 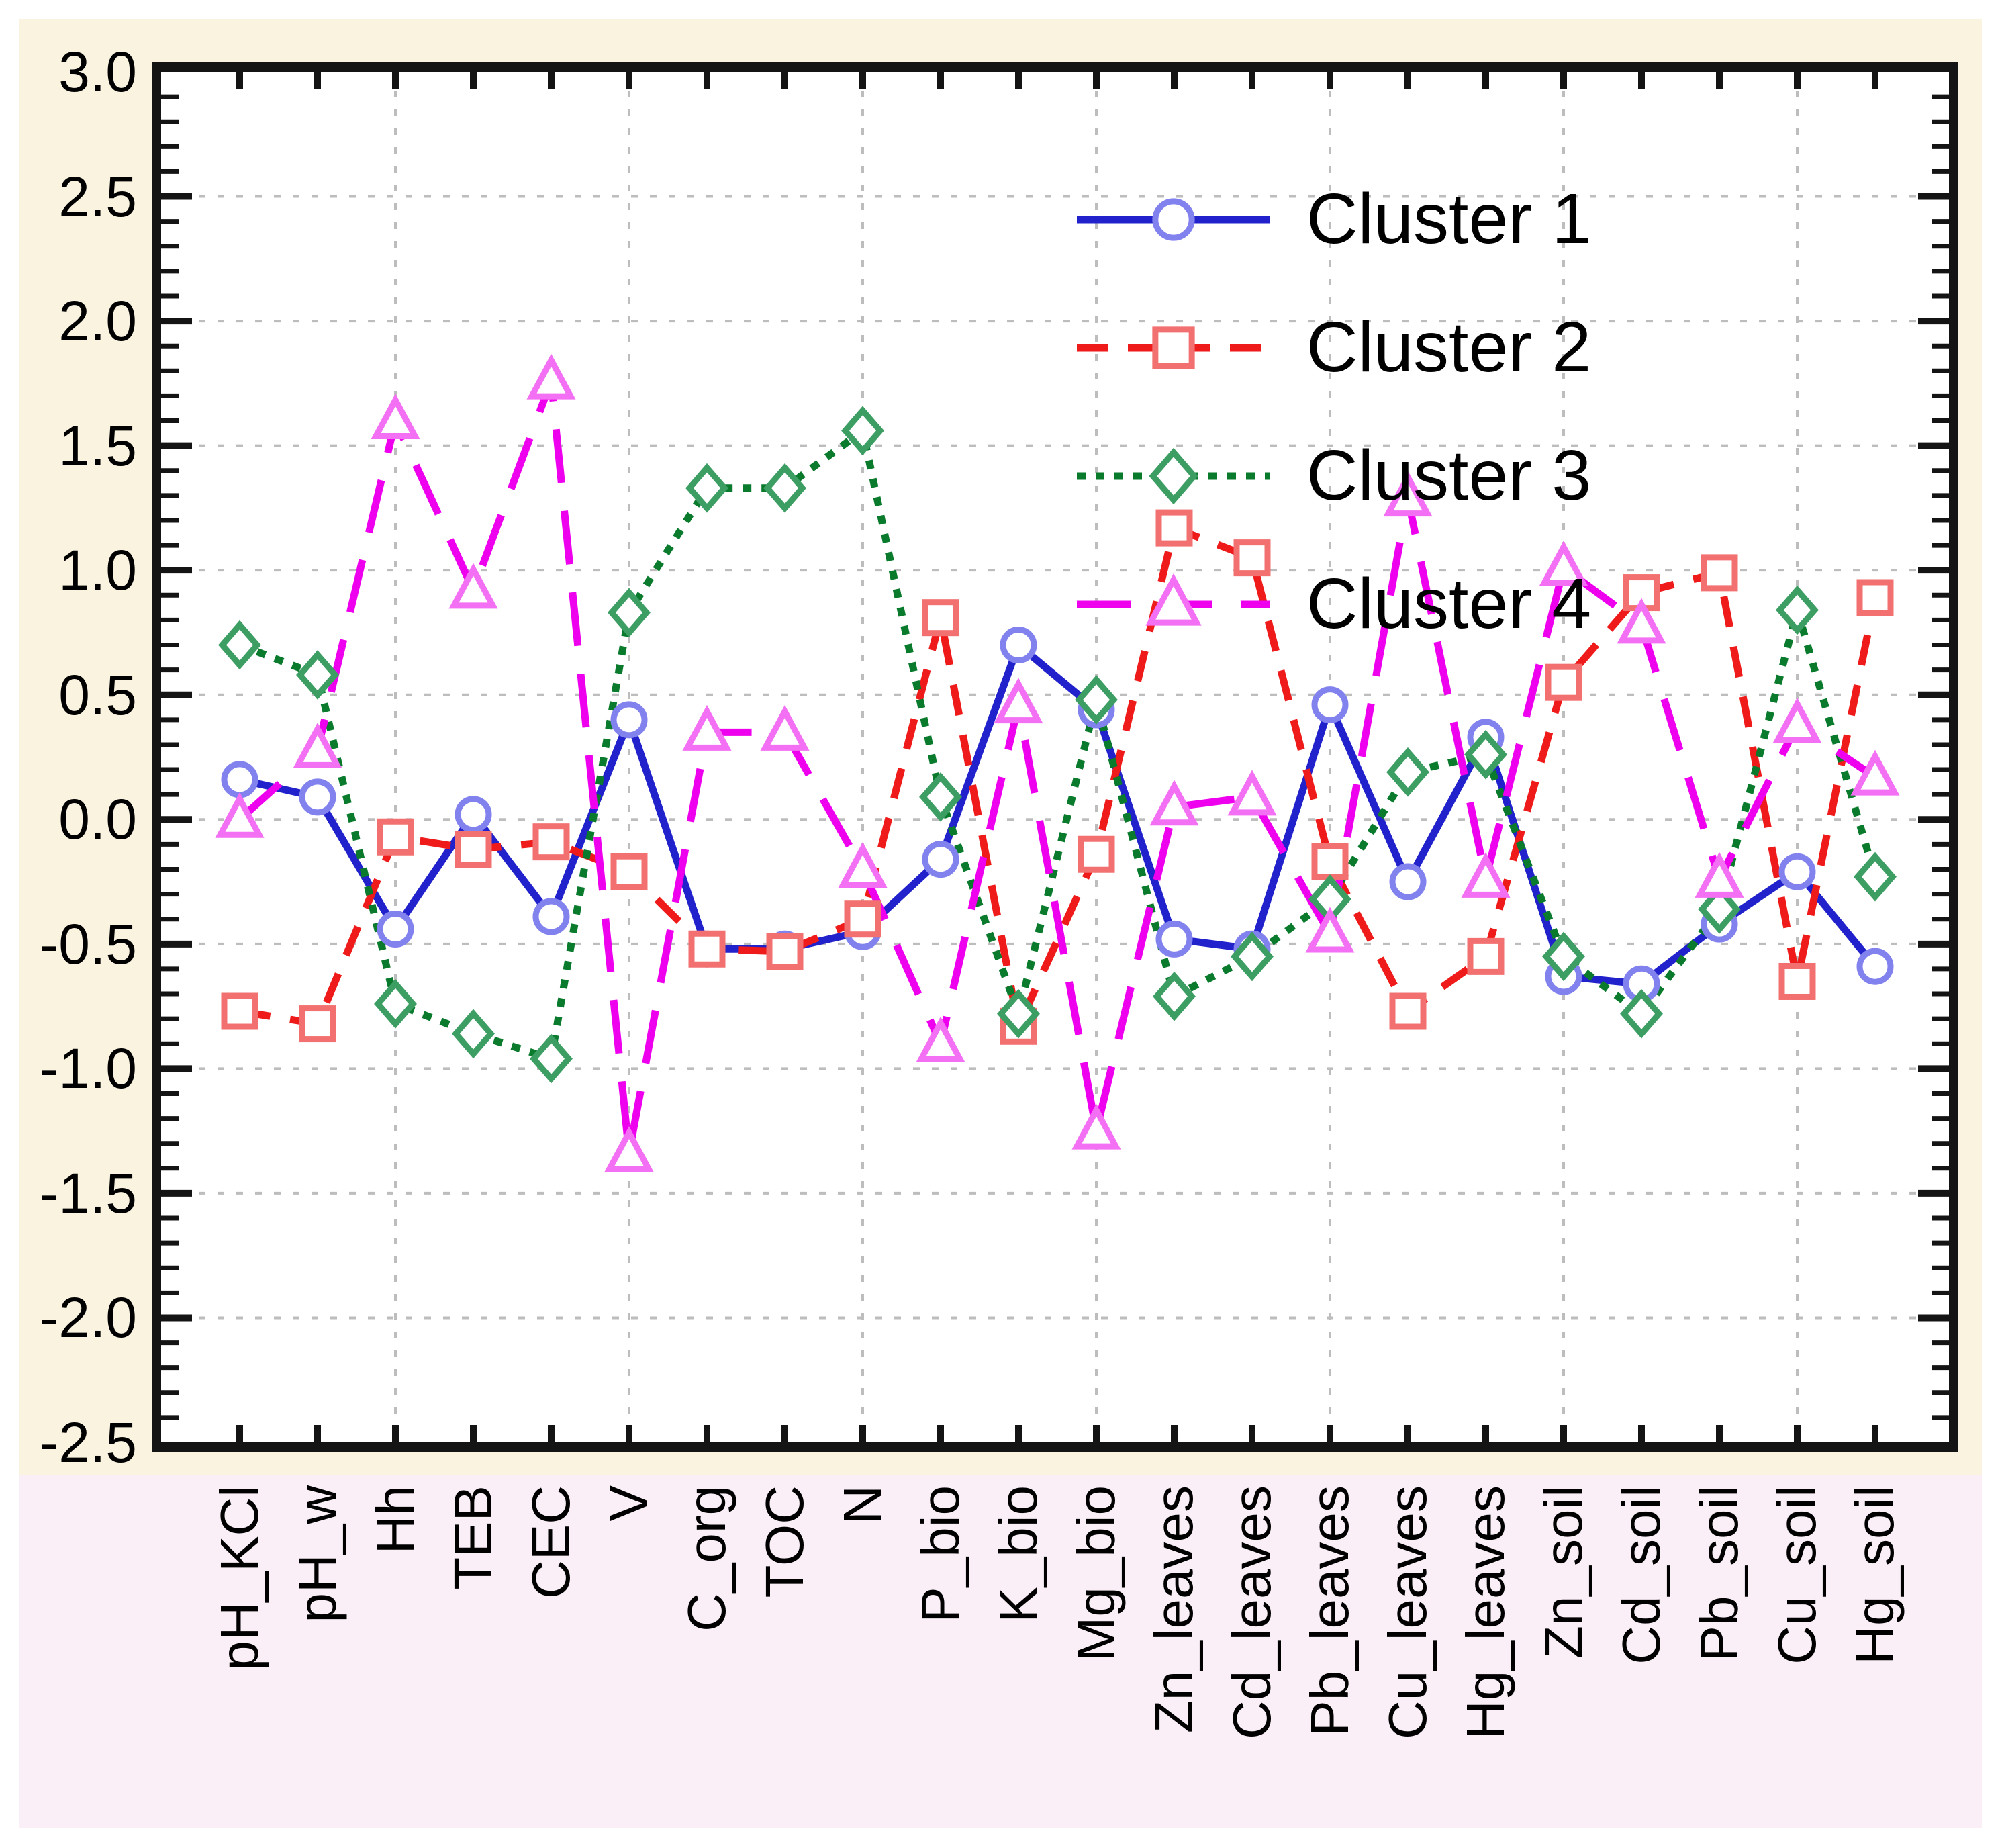 I want to click on legend-item-cluster4: Cluster 4, so click(x=1332, y=604).